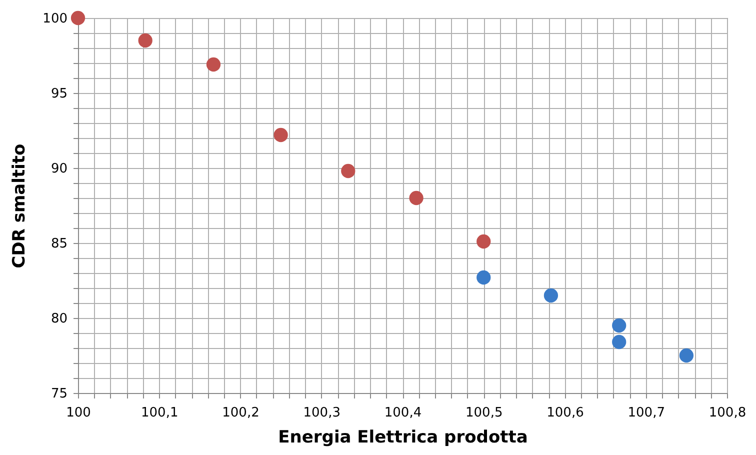  I want to click on x-axis-title: Energia Elettrica prodotta, so click(403, 438).